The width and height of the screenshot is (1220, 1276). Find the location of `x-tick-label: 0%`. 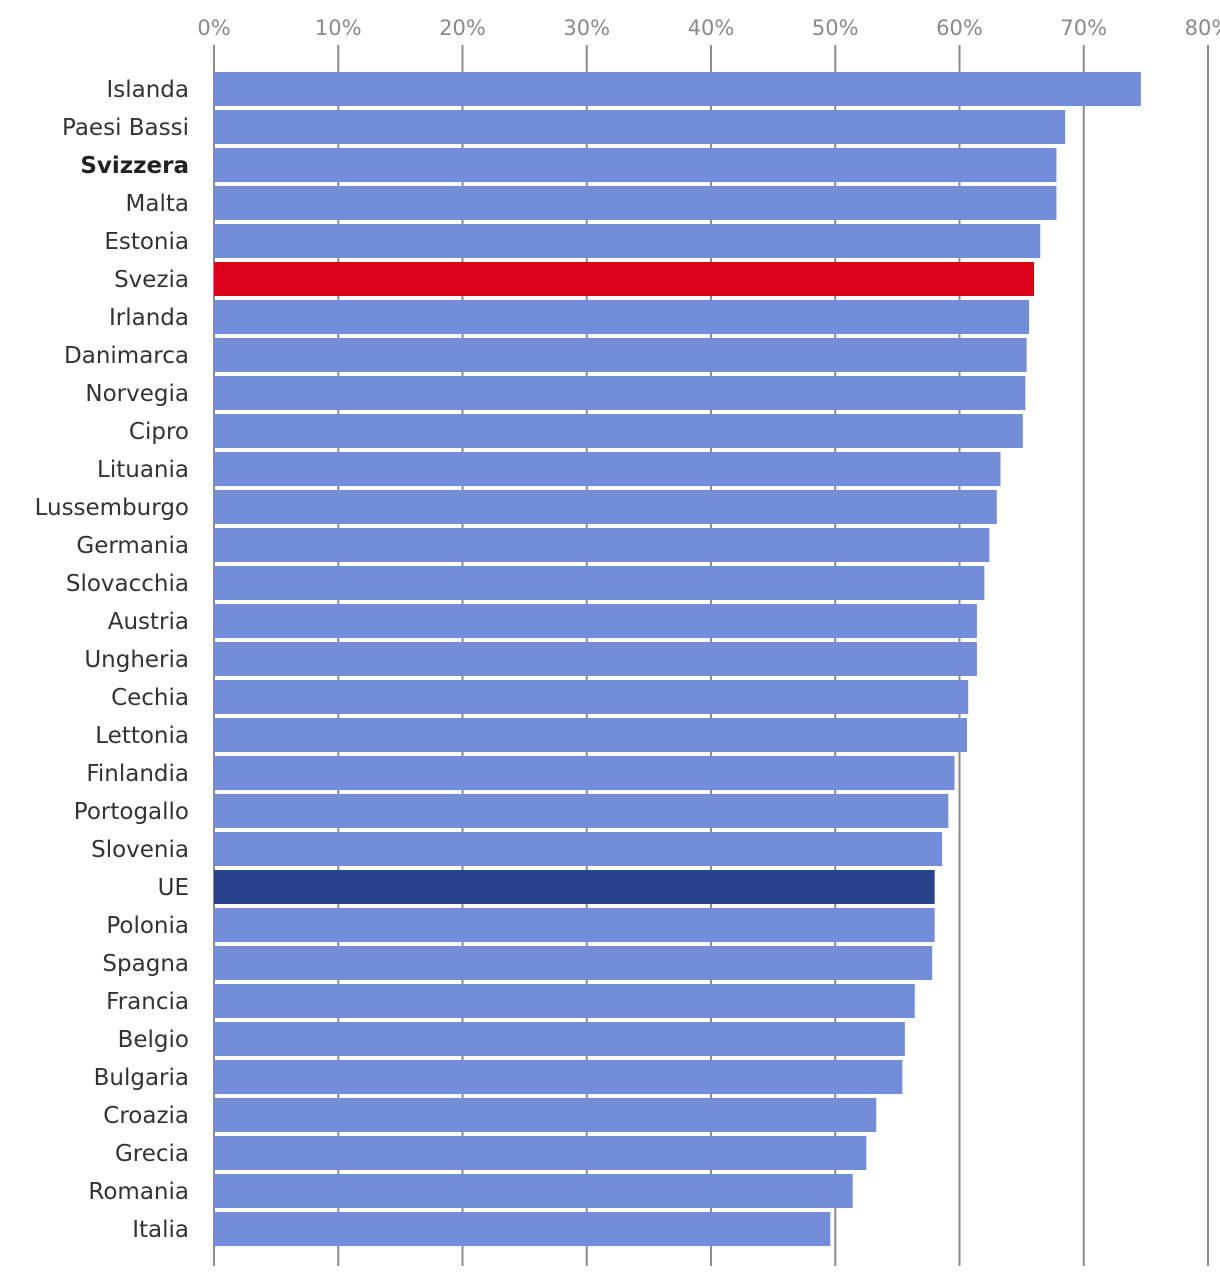

x-tick-label: 0% is located at coordinates (213, 28).